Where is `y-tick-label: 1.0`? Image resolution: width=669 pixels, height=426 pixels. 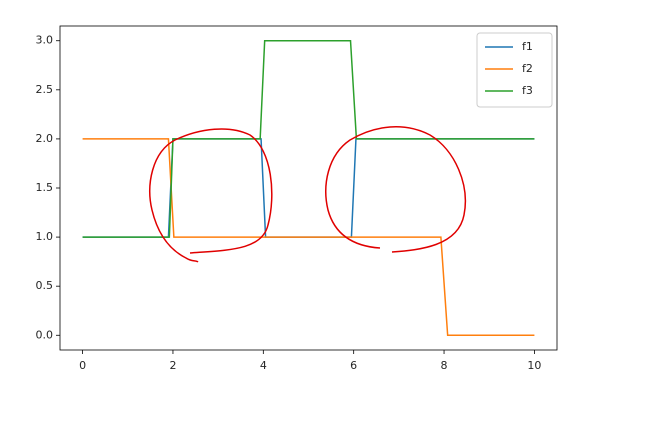 y-tick-label: 1.0 is located at coordinates (45, 236).